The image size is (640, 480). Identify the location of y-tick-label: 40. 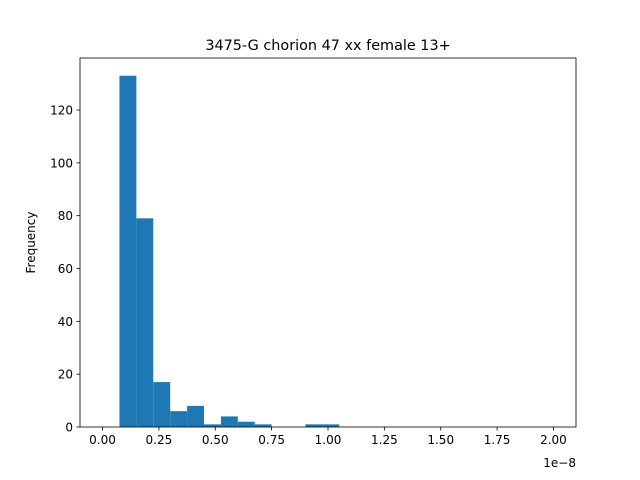
(65, 322).